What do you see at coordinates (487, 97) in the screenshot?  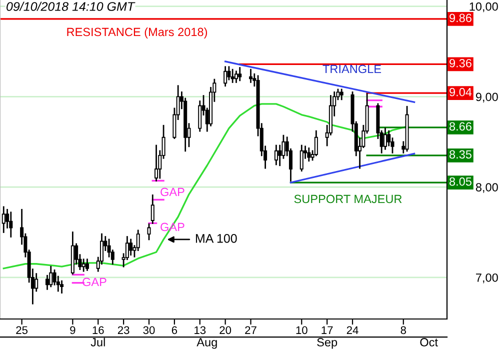 I see `y-tick-label: 9,00` at bounding box center [487, 97].